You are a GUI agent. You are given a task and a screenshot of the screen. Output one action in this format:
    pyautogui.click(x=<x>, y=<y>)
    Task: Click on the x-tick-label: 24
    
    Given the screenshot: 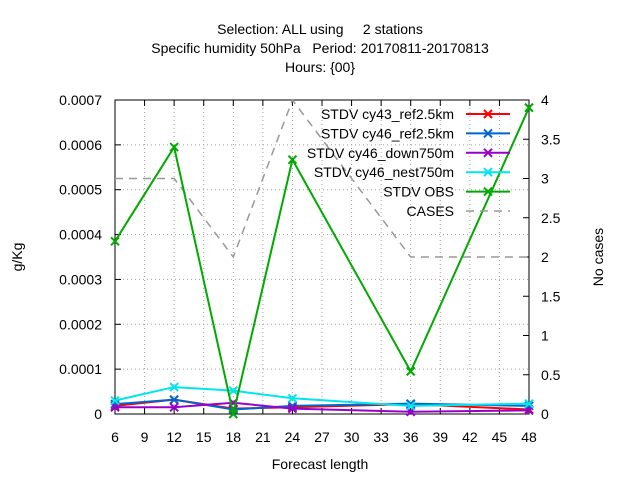 What is the action you would take?
    pyautogui.click(x=293, y=437)
    